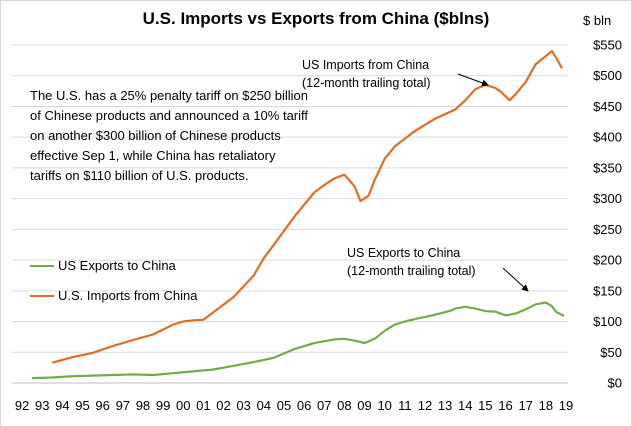 Image resolution: width=632 pixels, height=427 pixels. Describe the element at coordinates (485, 405) in the screenshot. I see `x-tick-label: 15` at that location.